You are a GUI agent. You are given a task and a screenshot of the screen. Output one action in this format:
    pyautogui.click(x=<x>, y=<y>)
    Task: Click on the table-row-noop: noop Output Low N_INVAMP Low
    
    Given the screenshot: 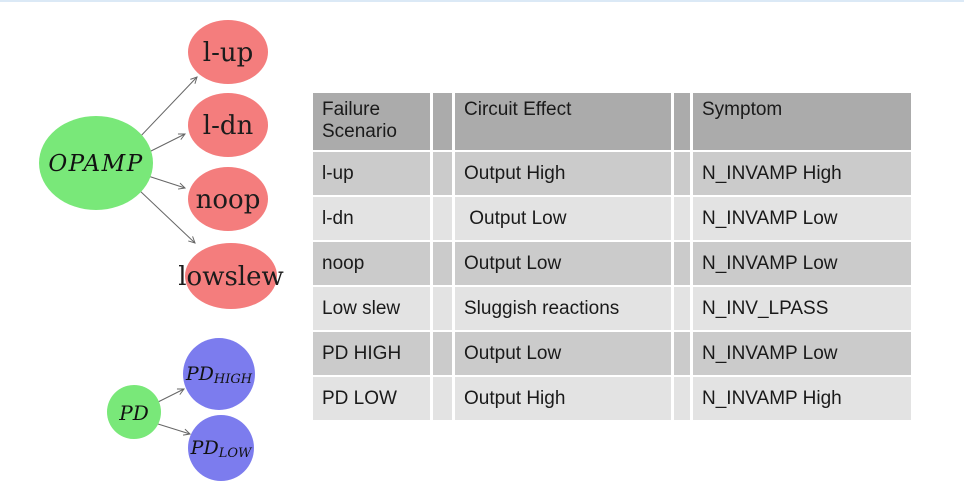 What is the action you would take?
    pyautogui.click(x=612, y=263)
    